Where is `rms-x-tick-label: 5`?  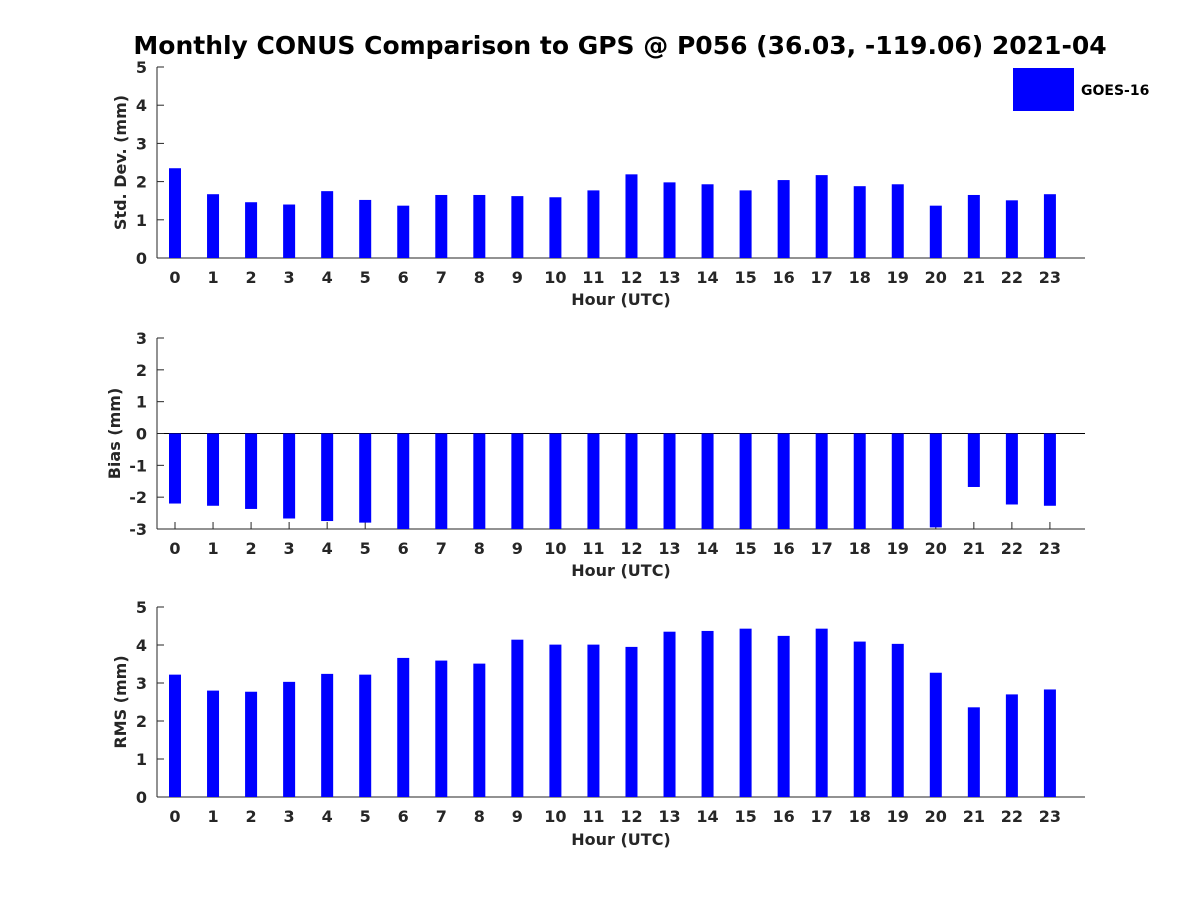
rms-x-tick-label: 5 is located at coordinates (365, 816).